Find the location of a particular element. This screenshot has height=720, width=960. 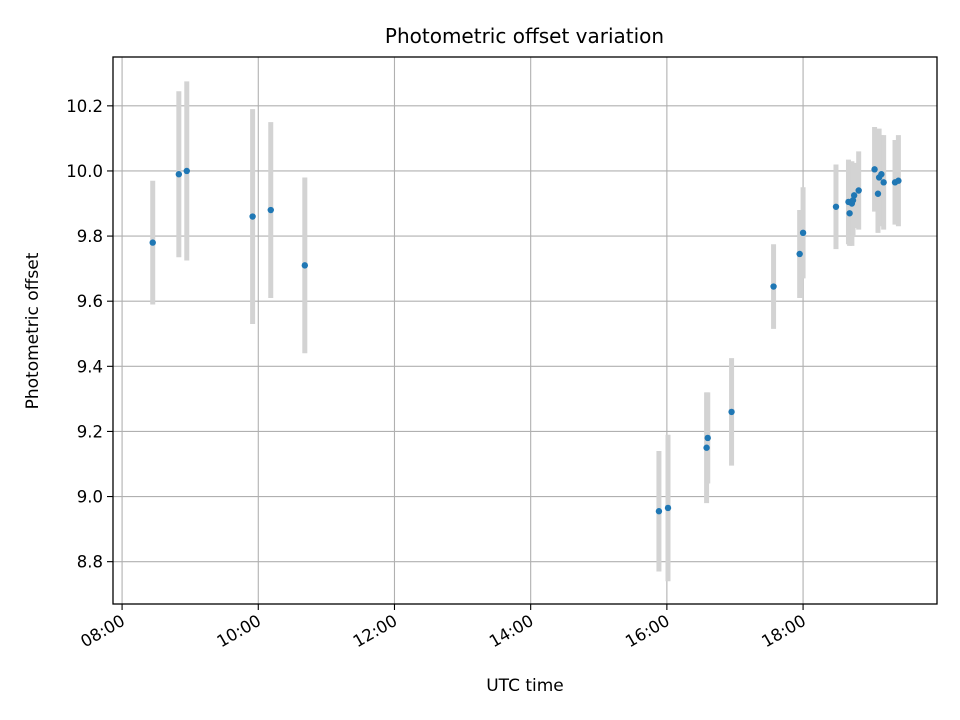

y-tick-label: 9.6 is located at coordinates (90, 301).